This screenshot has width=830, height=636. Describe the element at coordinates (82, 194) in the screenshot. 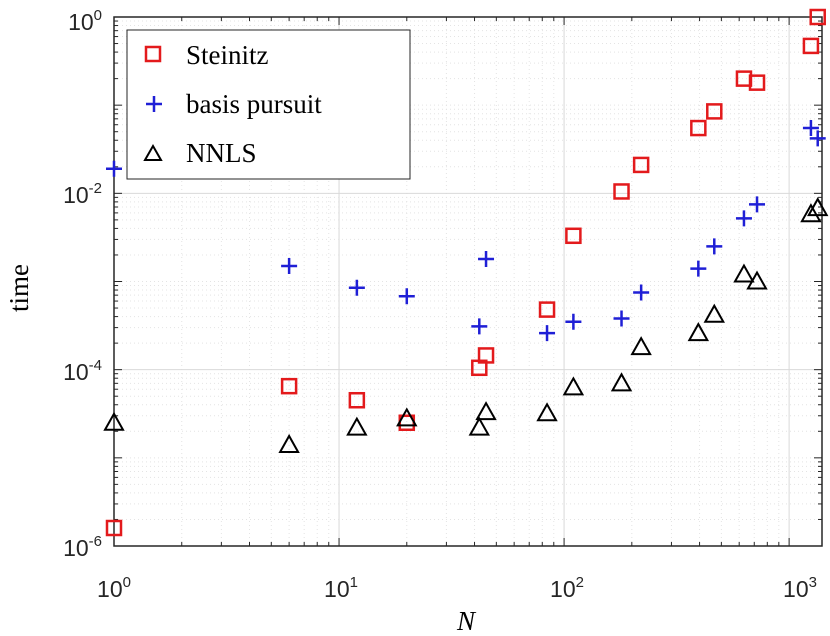

I see `y-tick-label-2: 10⁻²` at that location.